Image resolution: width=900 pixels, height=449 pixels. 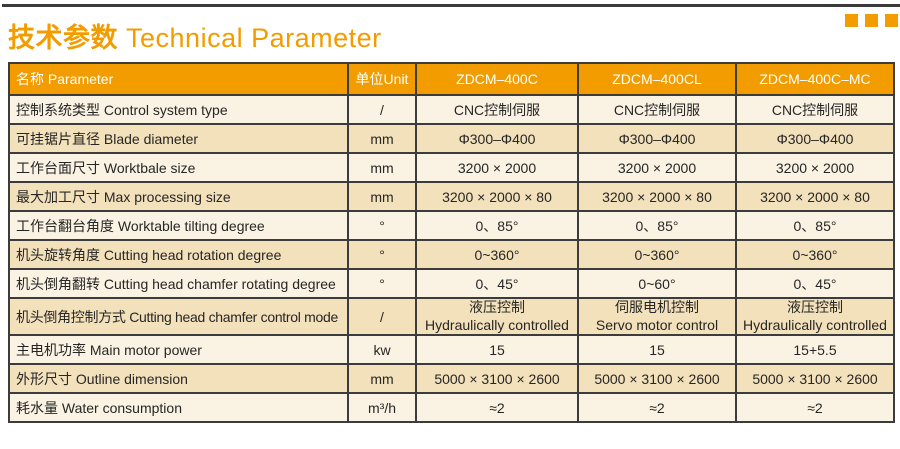 What do you see at coordinates (657, 316) in the screenshot?
I see `value-cell: 伺服电机控制 Servo motor control` at bounding box center [657, 316].